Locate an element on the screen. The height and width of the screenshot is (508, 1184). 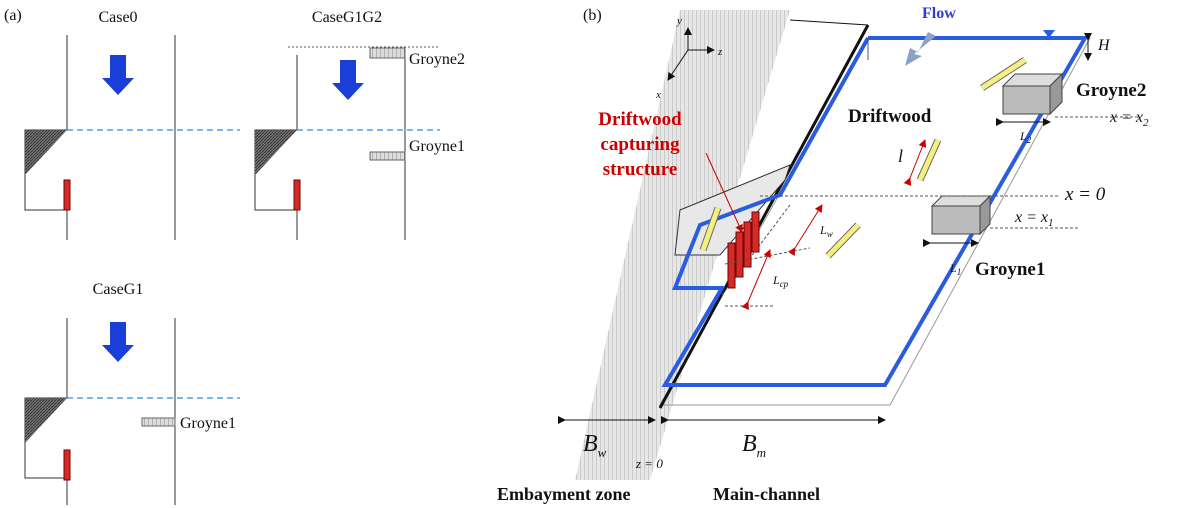
structure-label: Driftwood is located at coordinates (640, 119).